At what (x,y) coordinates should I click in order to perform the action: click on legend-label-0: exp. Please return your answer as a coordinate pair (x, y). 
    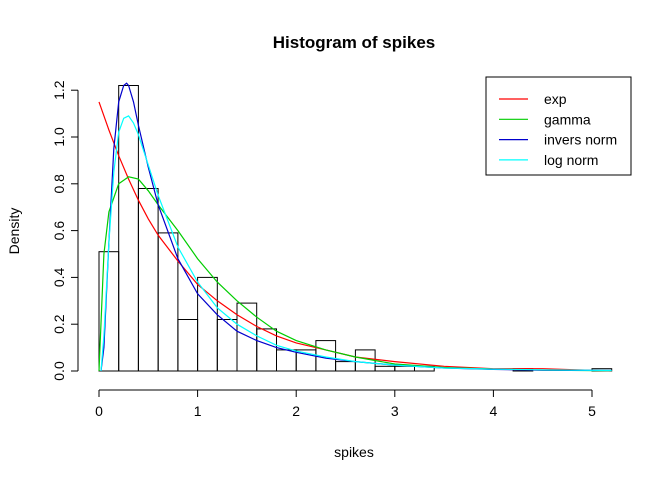
    Looking at the image, I should click on (555, 99).